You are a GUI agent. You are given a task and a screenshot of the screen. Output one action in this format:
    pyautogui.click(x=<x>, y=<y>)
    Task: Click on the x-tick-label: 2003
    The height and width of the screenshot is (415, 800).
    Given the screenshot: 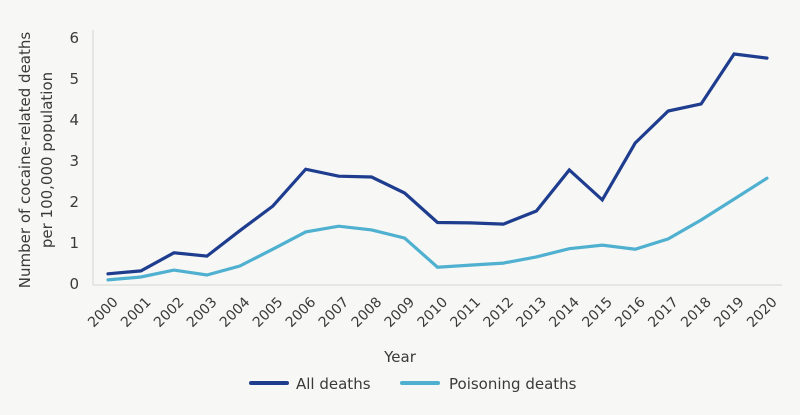 What is the action you would take?
    pyautogui.click(x=202, y=312)
    